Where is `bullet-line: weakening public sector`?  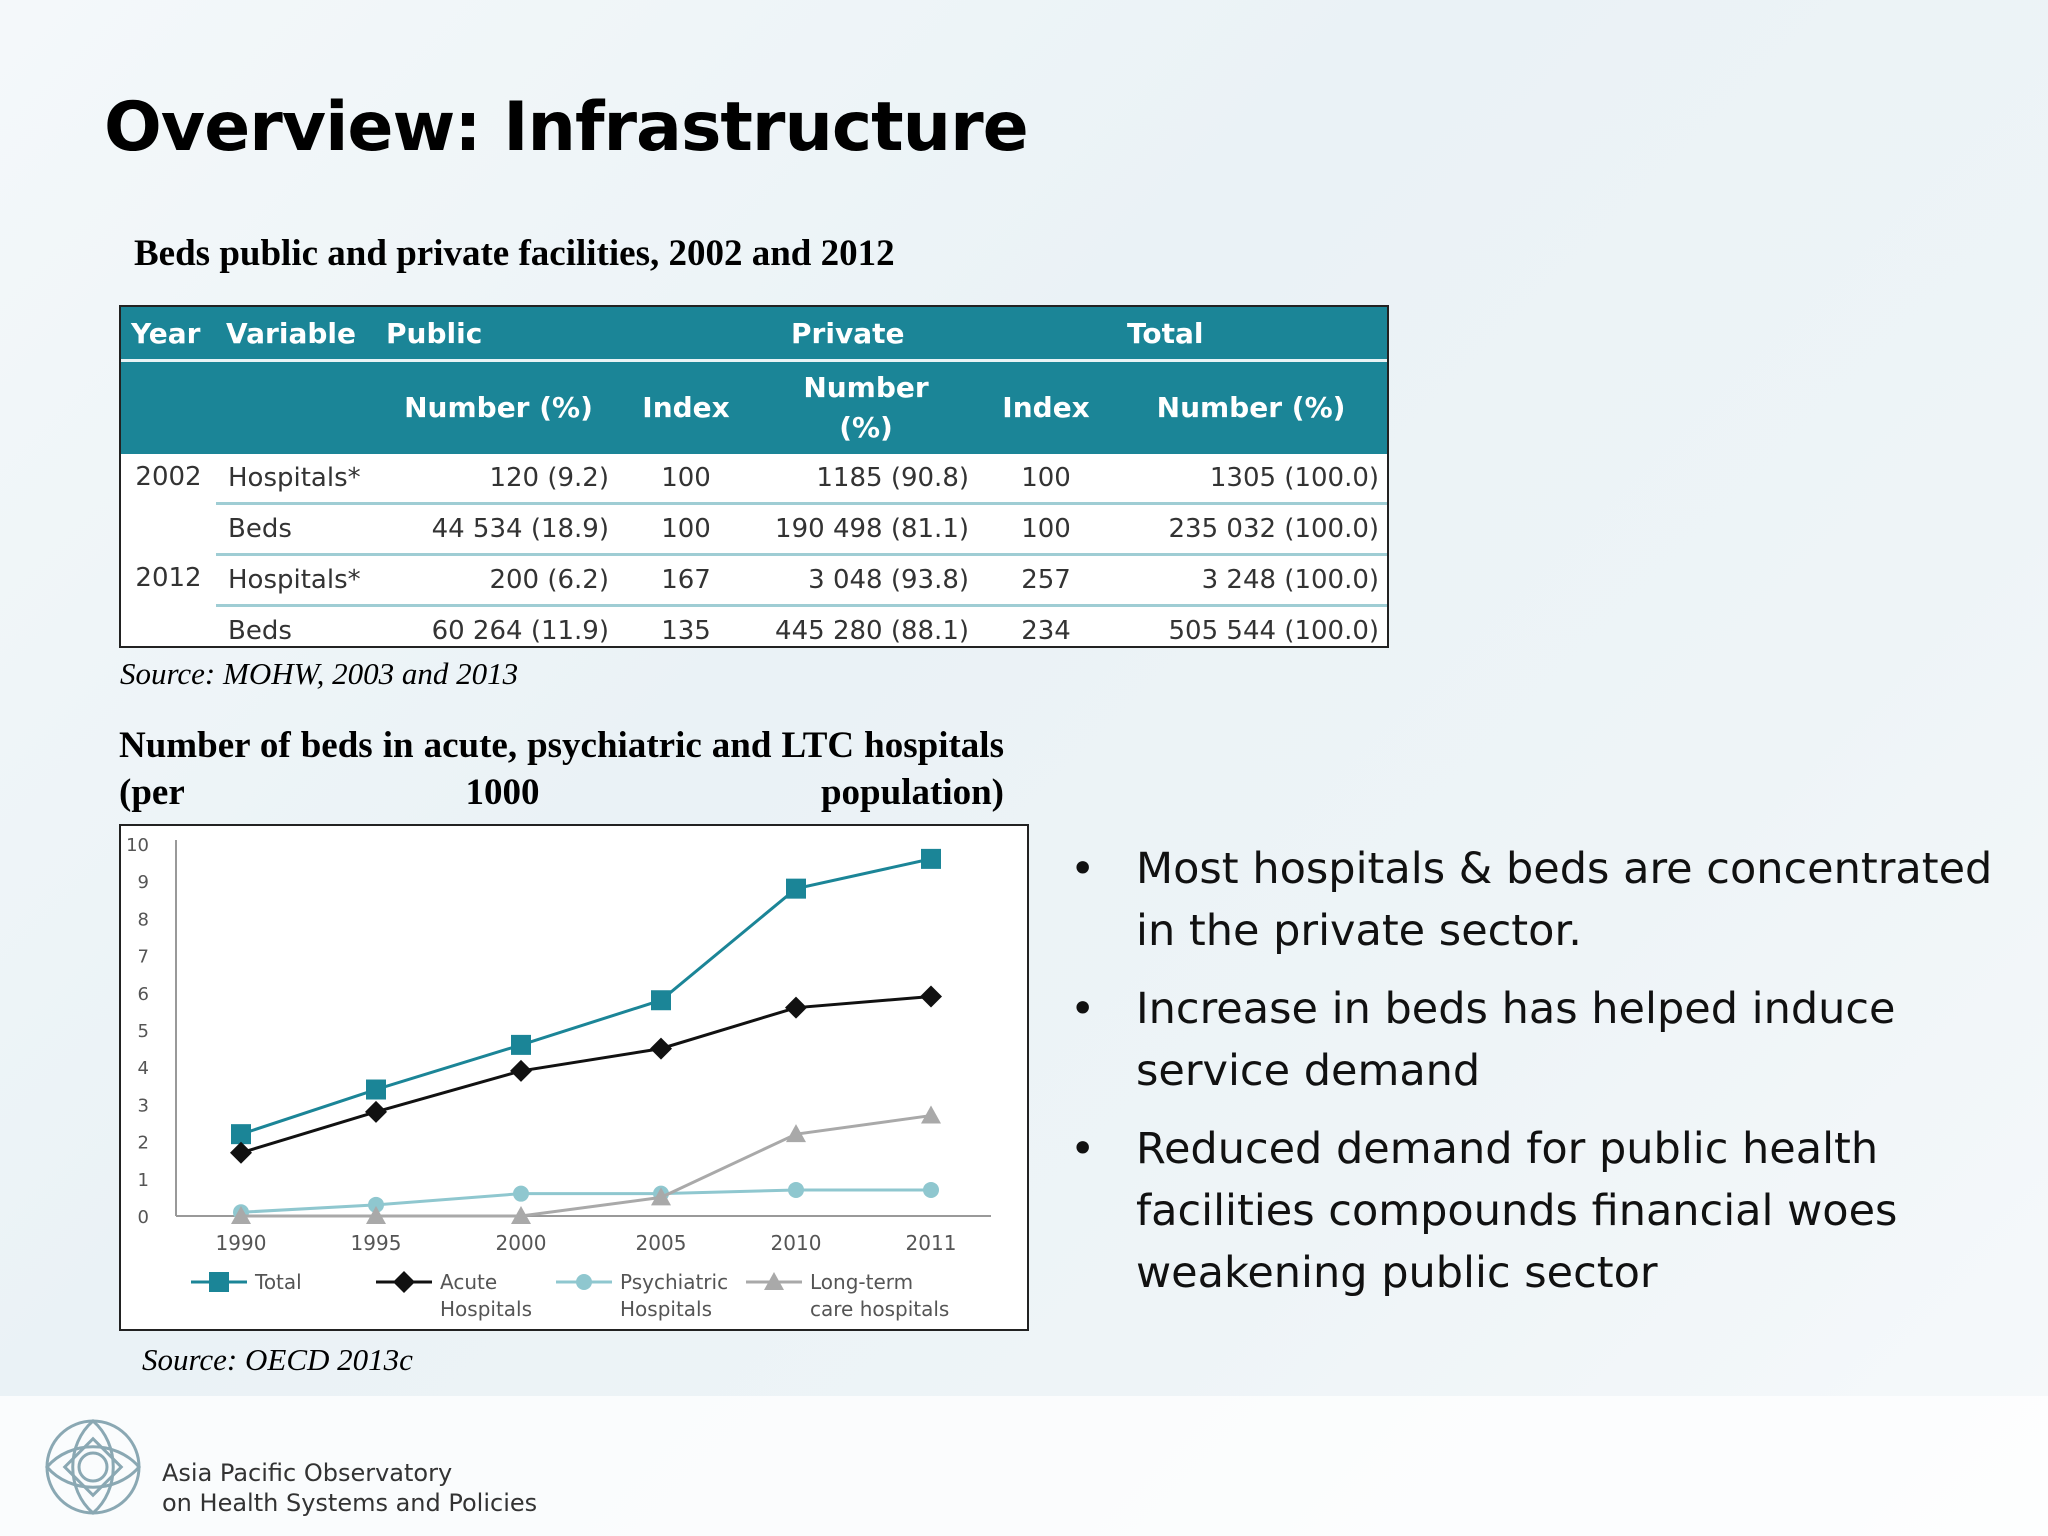 bullet-line: weakening public sector is located at coordinates (1397, 1273).